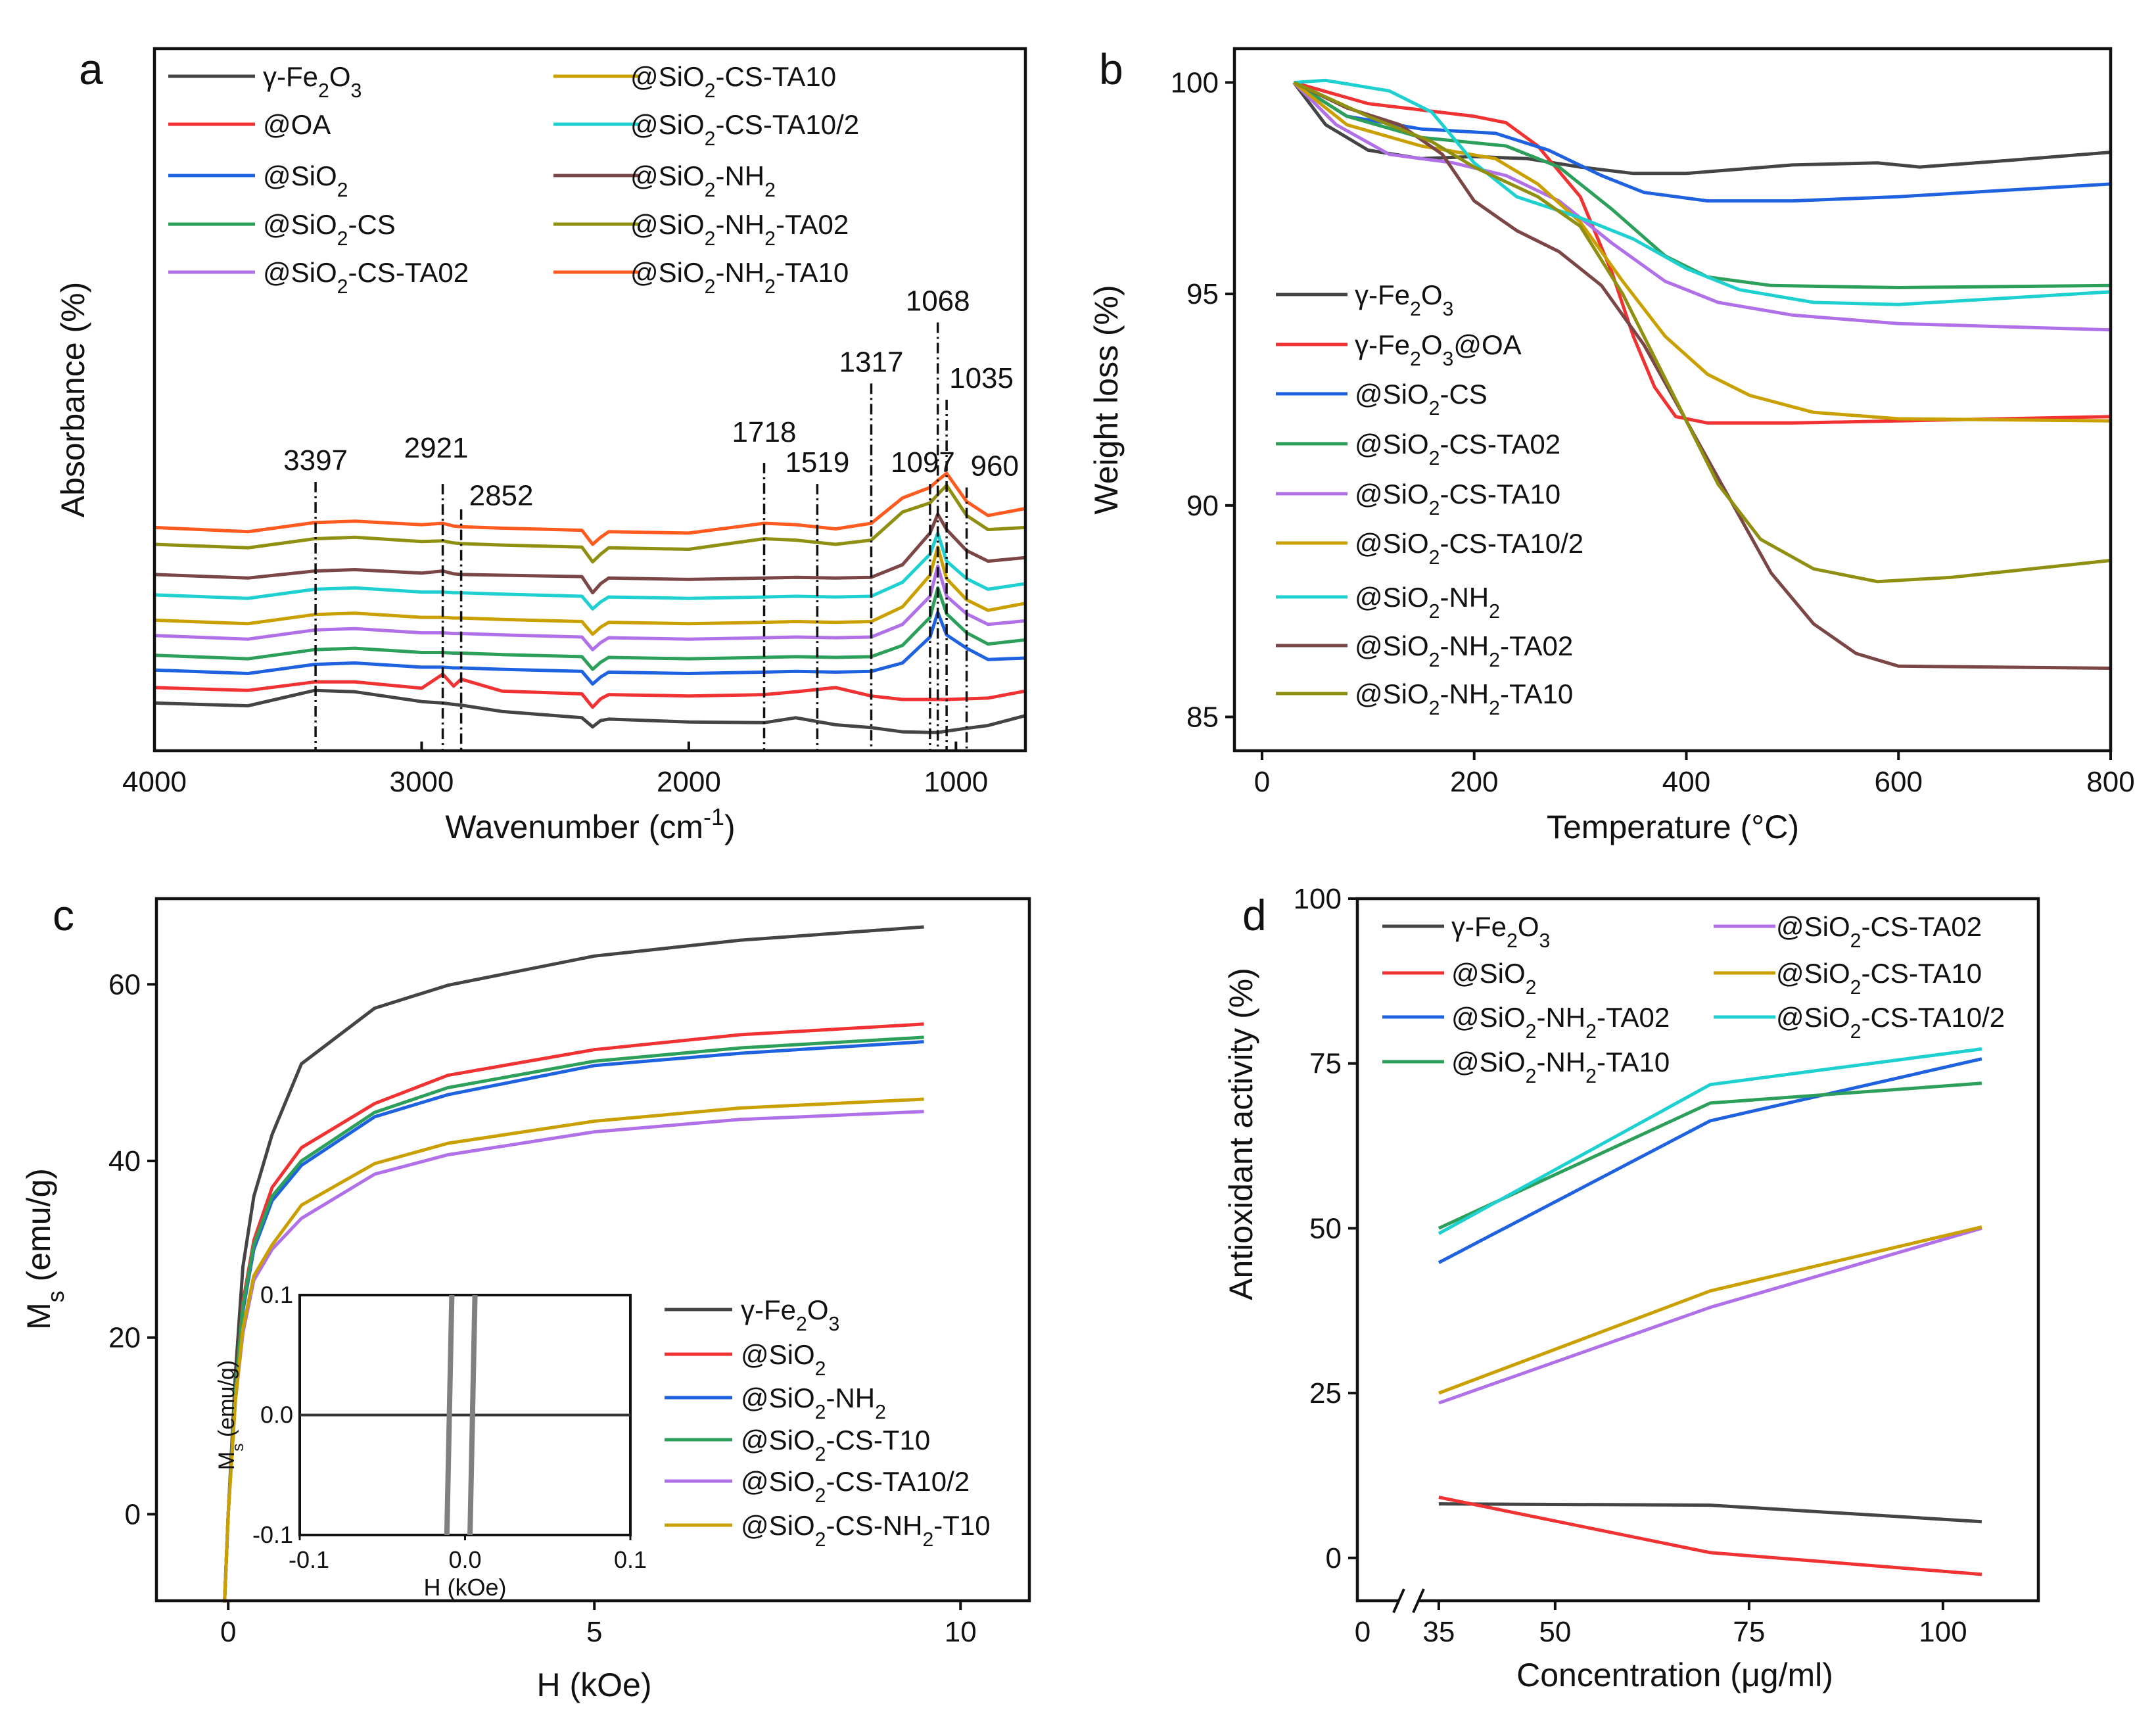 The image size is (2156, 1725). What do you see at coordinates (125, 1338) in the screenshot?
I see `y-tick-label: 20` at bounding box center [125, 1338].